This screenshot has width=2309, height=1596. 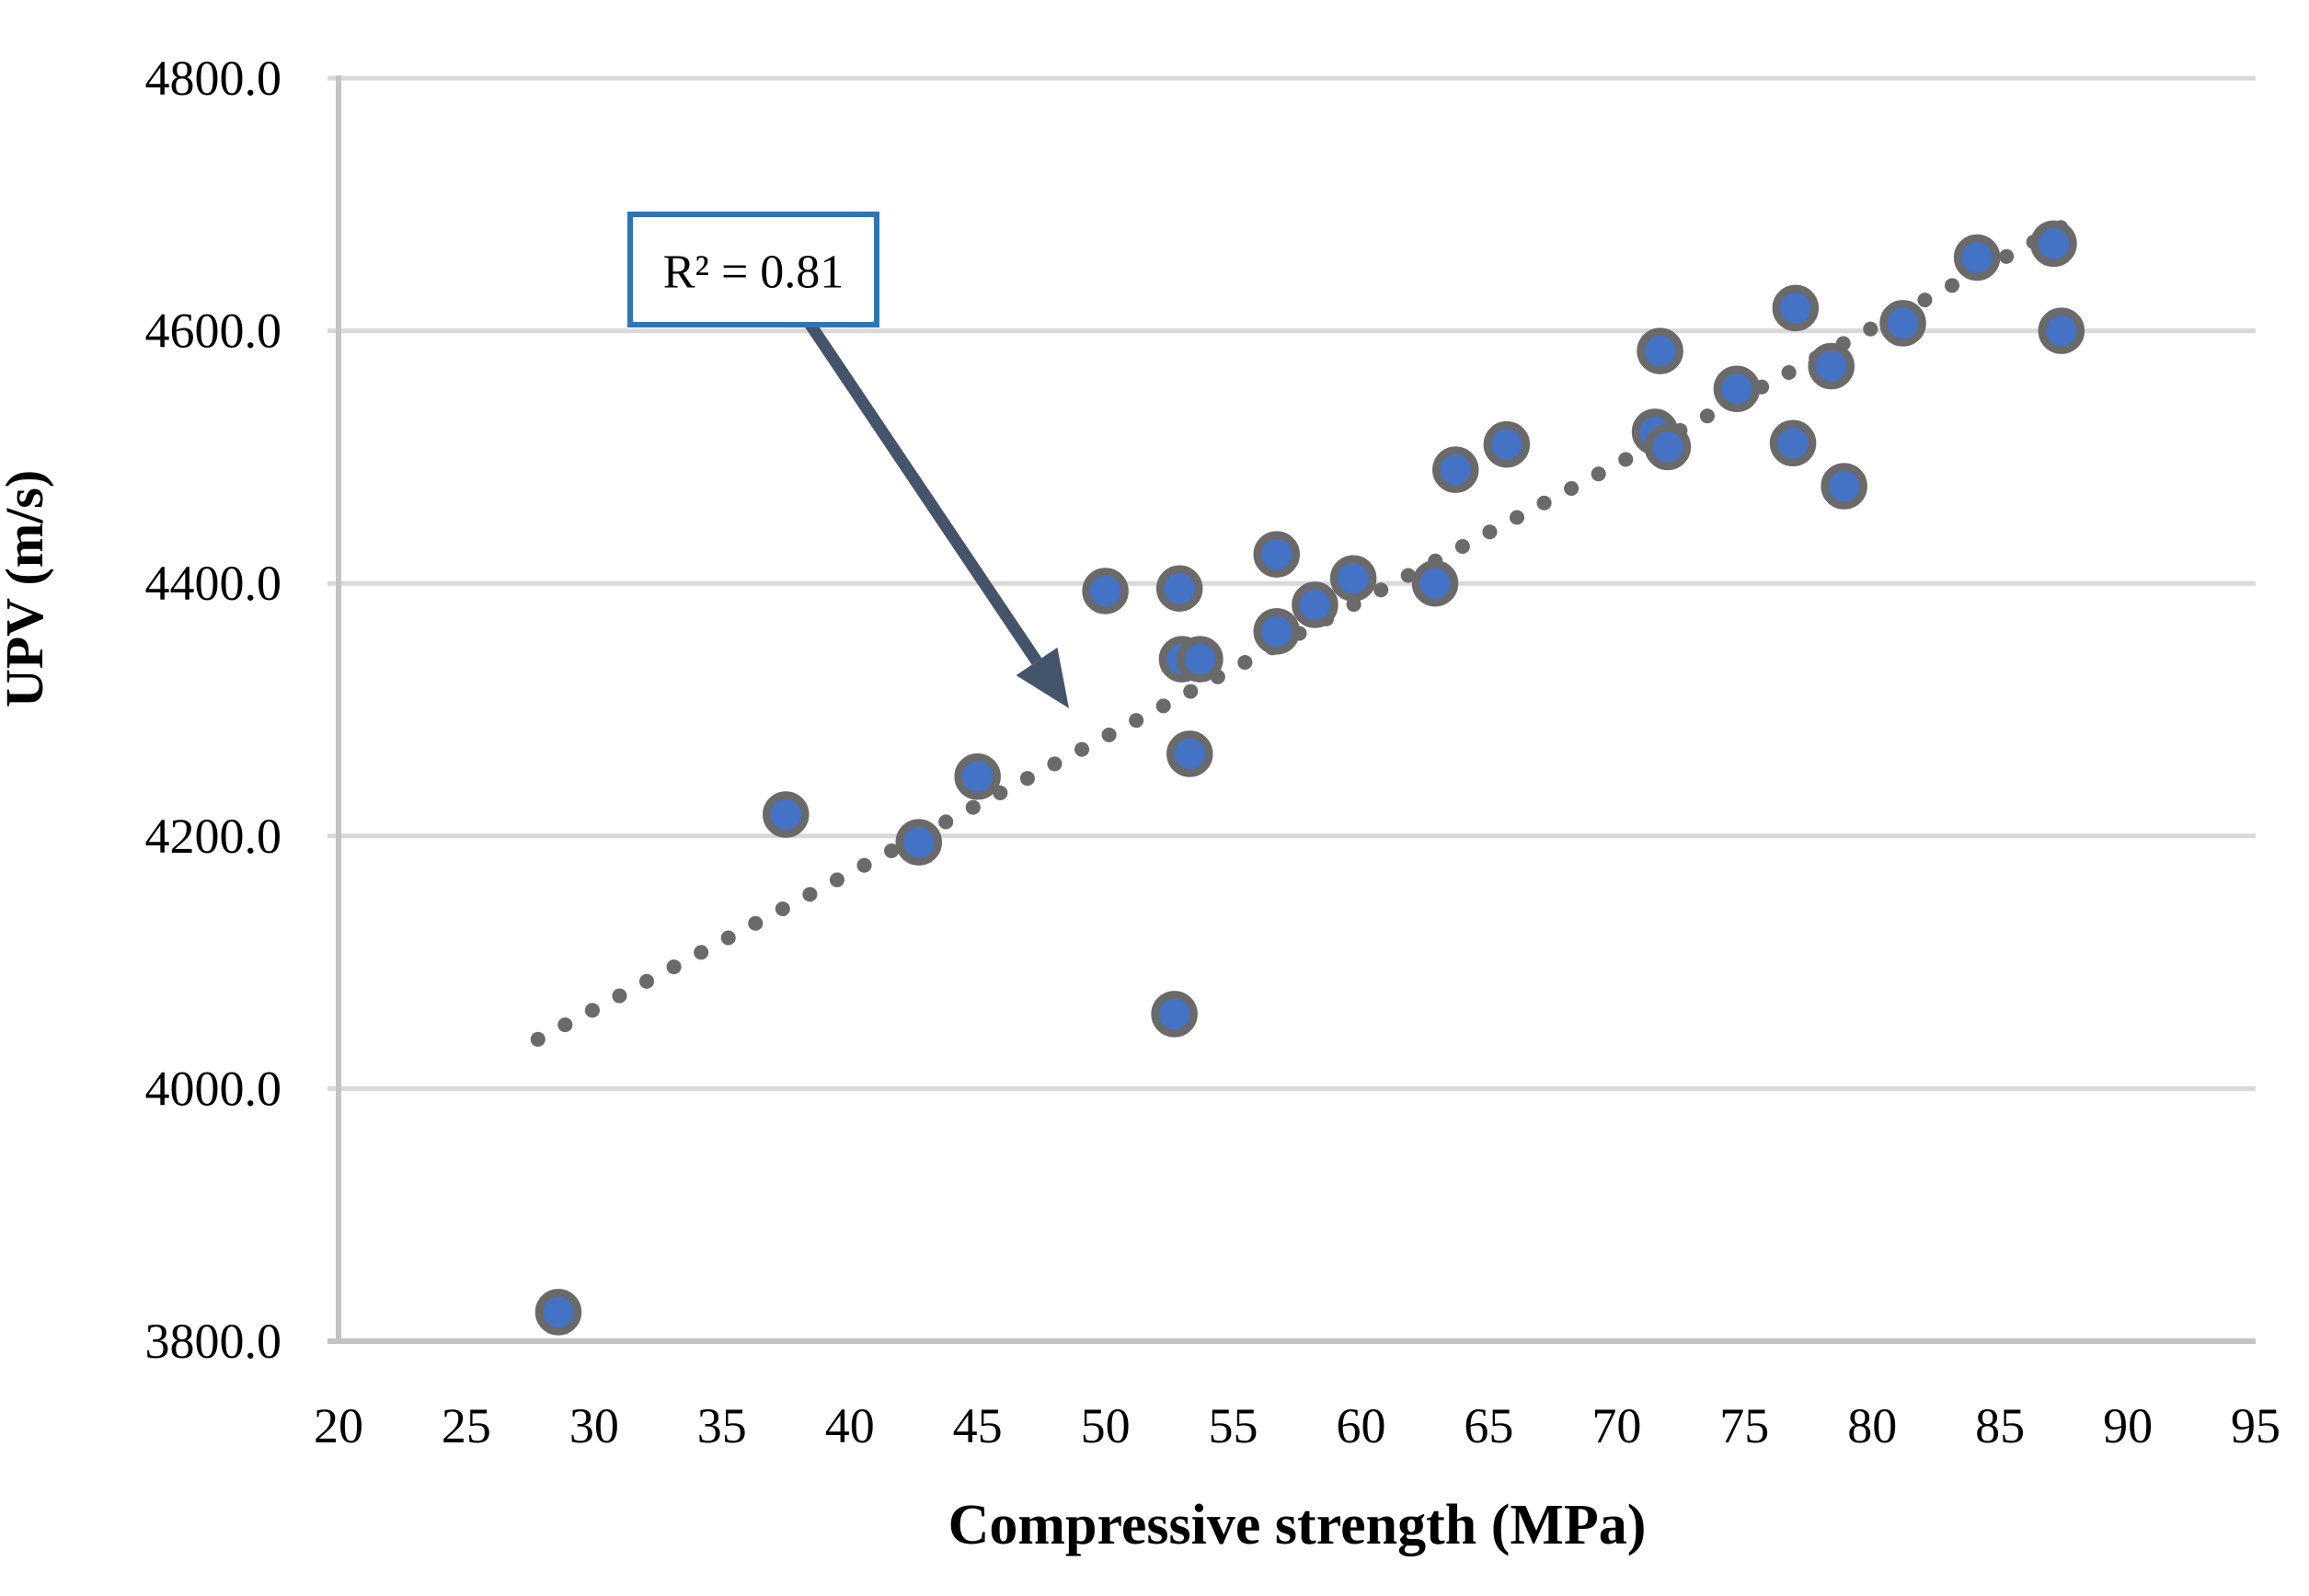 What do you see at coordinates (213, 837) in the screenshot?
I see `y-tick-label: 4200.0` at bounding box center [213, 837].